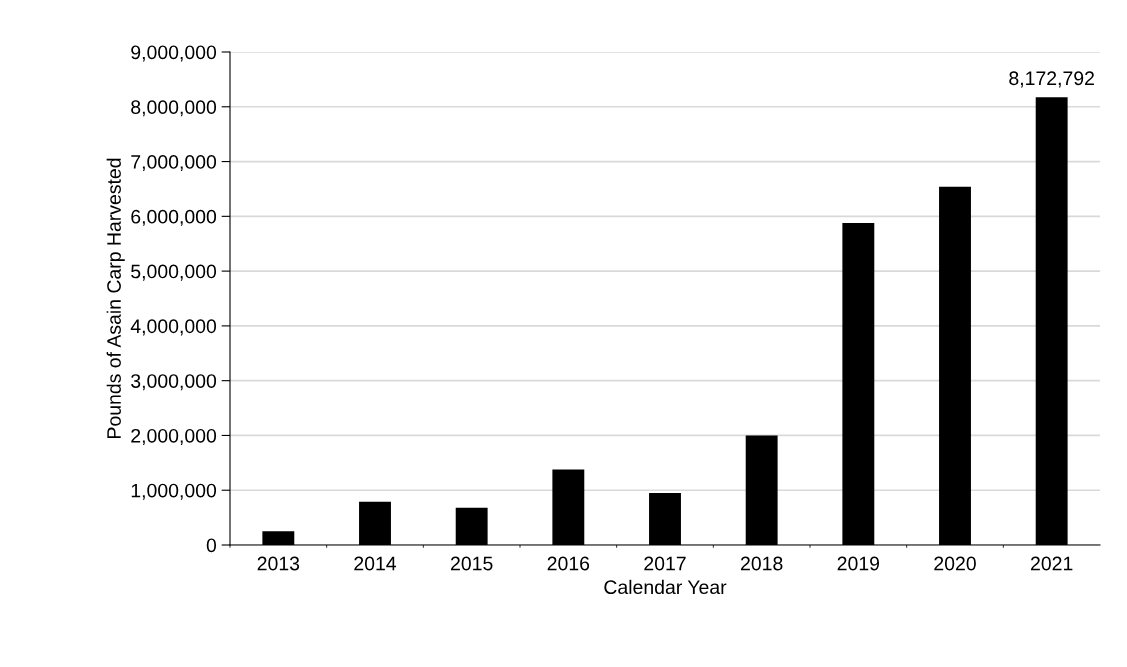  What do you see at coordinates (858, 563) in the screenshot?
I see `x-tick-label: 2019` at bounding box center [858, 563].